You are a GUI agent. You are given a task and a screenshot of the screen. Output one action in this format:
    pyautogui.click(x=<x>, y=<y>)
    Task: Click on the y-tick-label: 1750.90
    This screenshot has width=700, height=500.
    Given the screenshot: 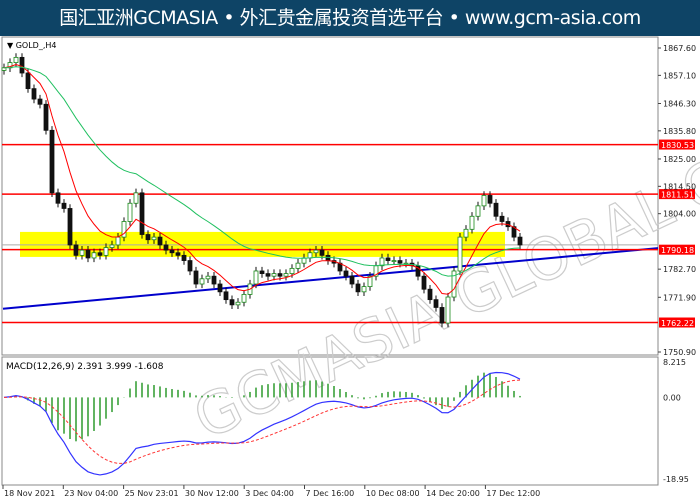 What is the action you would take?
    pyautogui.click(x=679, y=352)
    